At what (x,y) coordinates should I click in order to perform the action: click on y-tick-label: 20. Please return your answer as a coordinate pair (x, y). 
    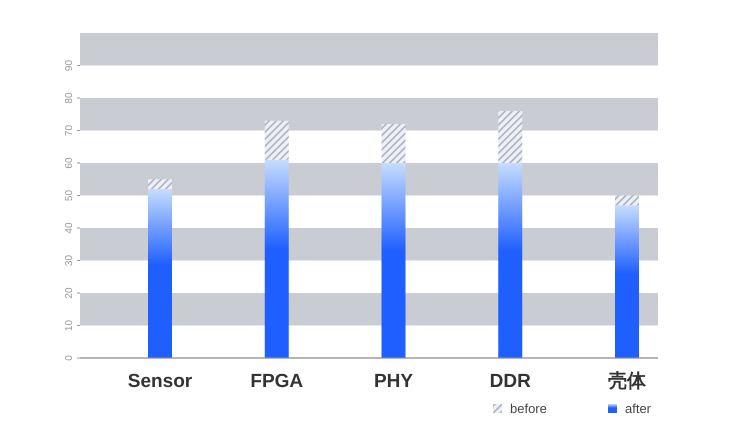
    Looking at the image, I should click on (69, 293).